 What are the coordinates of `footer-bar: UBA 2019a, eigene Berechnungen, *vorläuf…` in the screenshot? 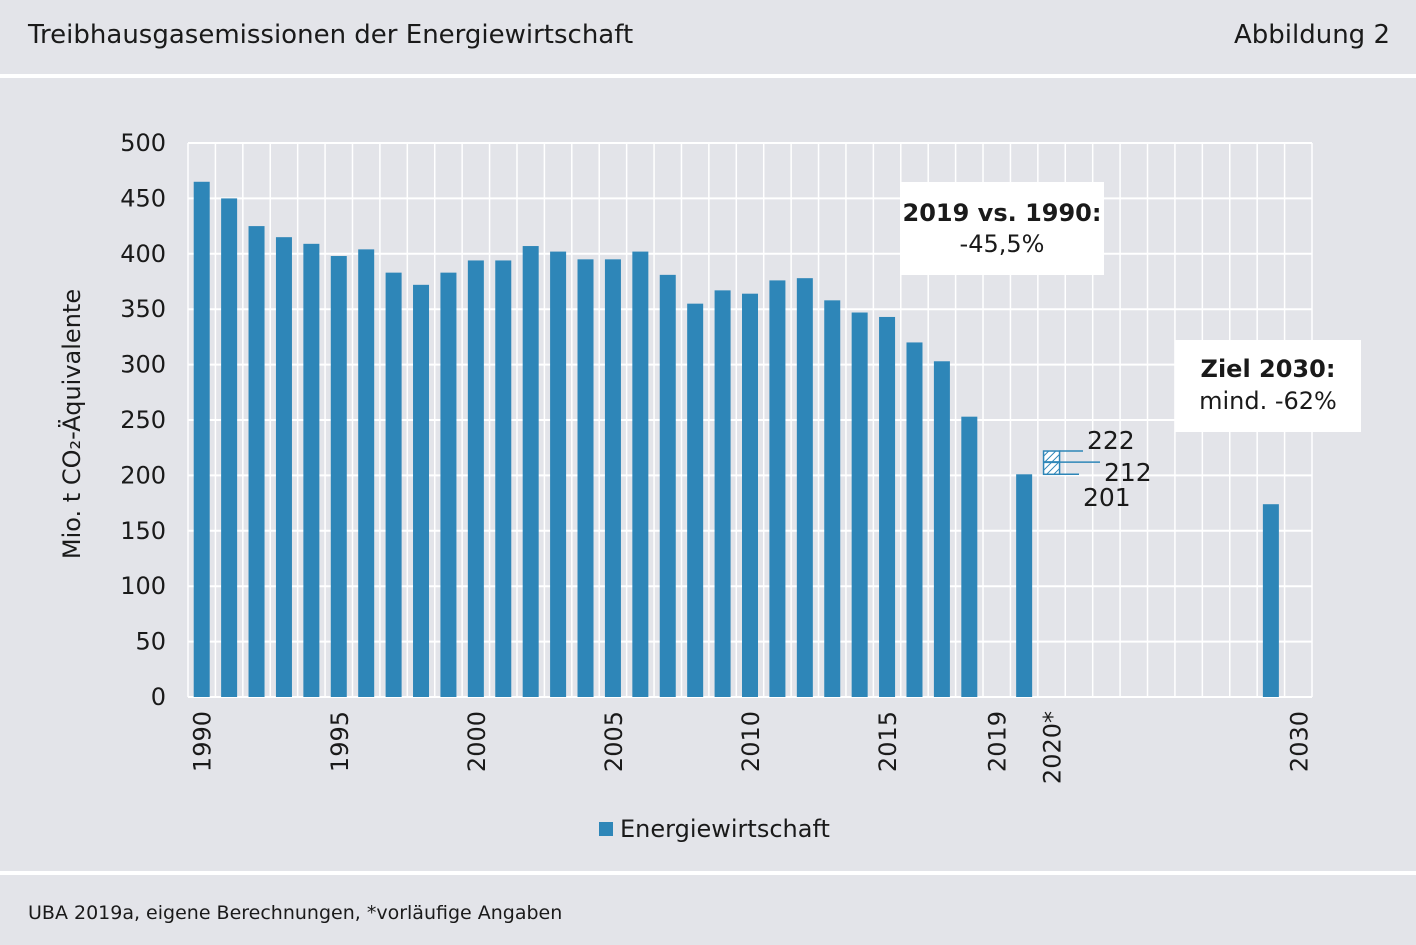 It's located at (708, 910).